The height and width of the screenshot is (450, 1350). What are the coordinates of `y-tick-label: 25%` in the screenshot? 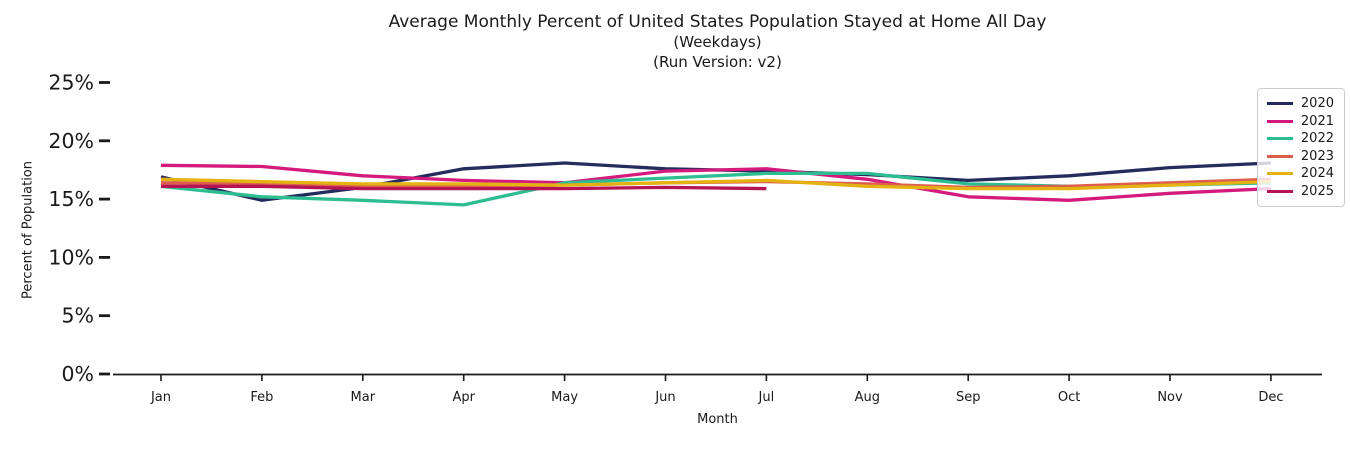 It's located at (71, 83).